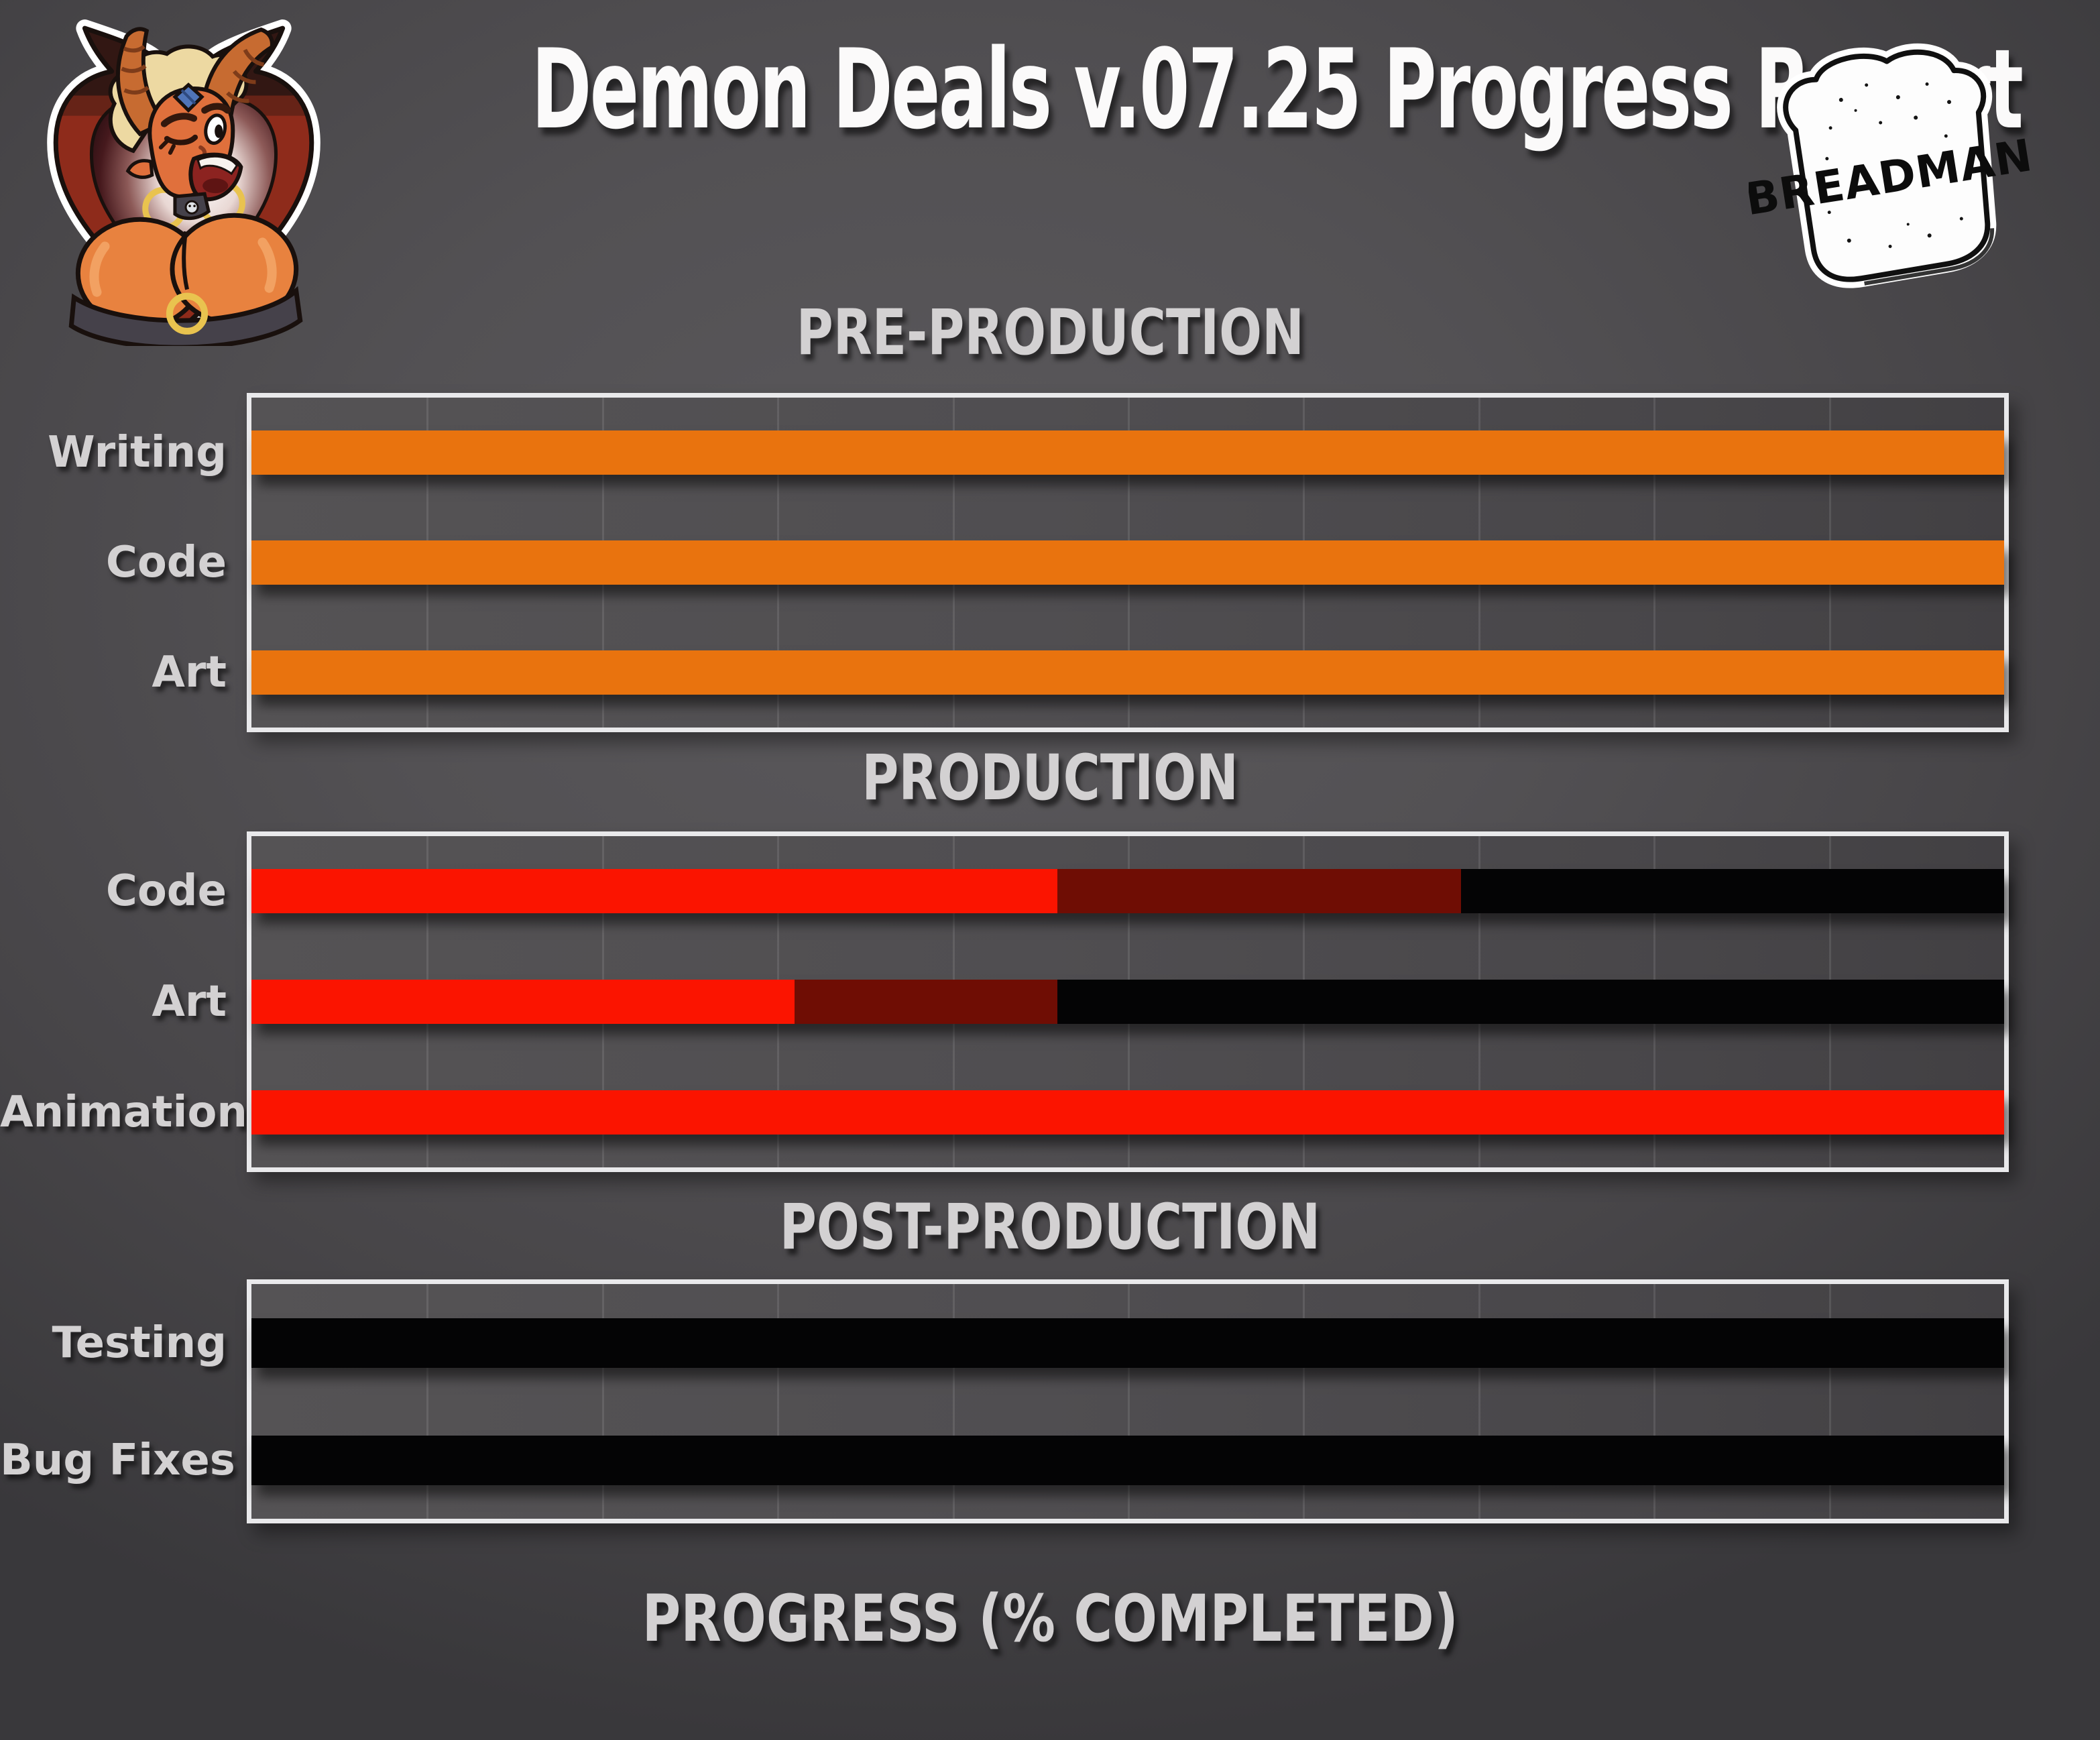  I want to click on chart-frame, so click(1128, 1401).